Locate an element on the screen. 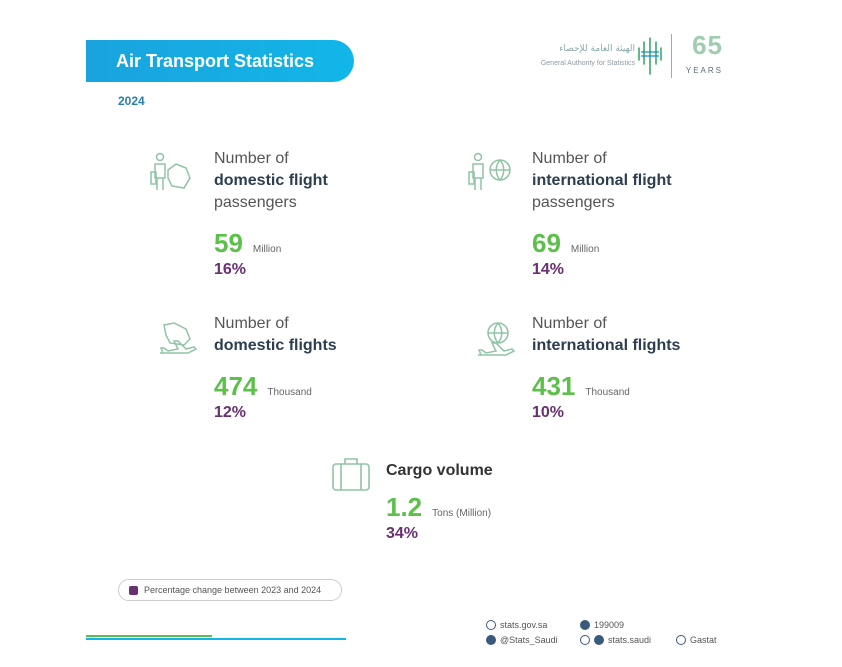 This screenshot has width=842, height=667. plane-globe-icon is located at coordinates (496, 339).